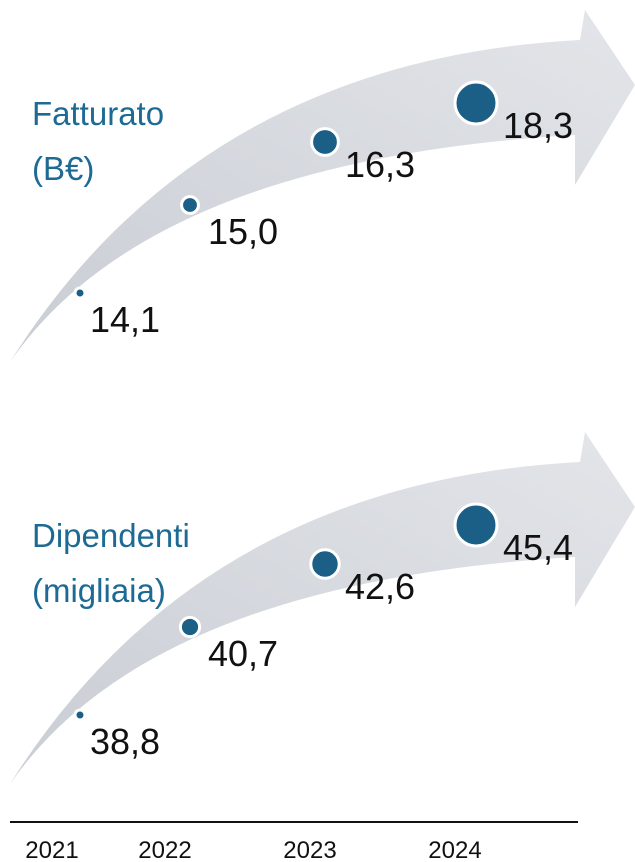 The height and width of the screenshot is (862, 635). Describe the element at coordinates (309, 849) in the screenshot. I see `x-tick-label: 2023` at that location.